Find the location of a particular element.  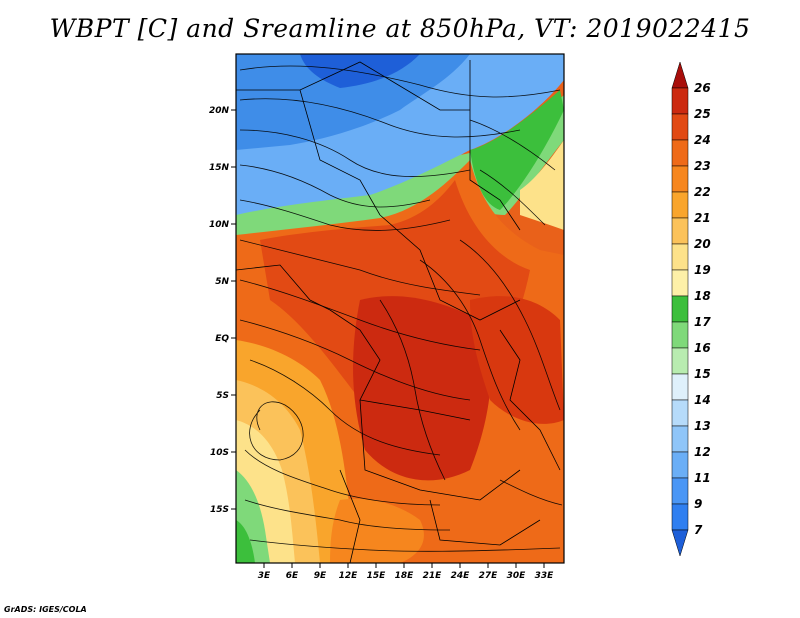

svg-text: 30E is located at coordinates (517, 576).